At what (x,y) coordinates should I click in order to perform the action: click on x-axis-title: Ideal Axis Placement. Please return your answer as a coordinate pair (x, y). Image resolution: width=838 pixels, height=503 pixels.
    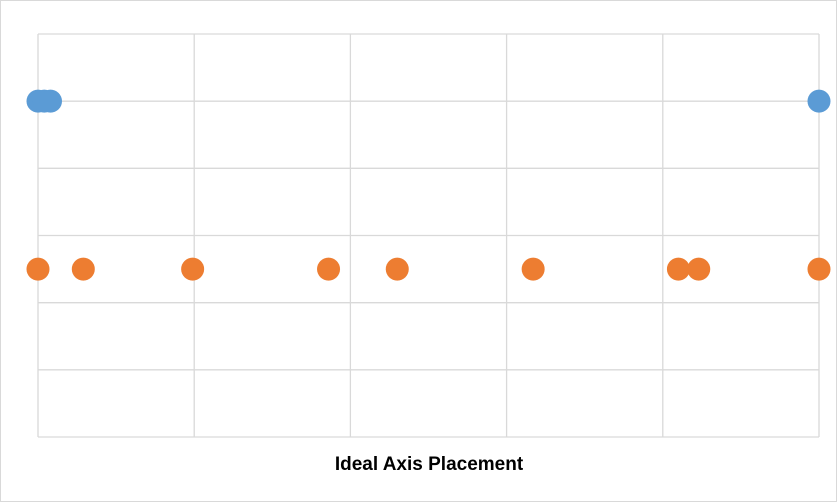
    Looking at the image, I should click on (429, 464).